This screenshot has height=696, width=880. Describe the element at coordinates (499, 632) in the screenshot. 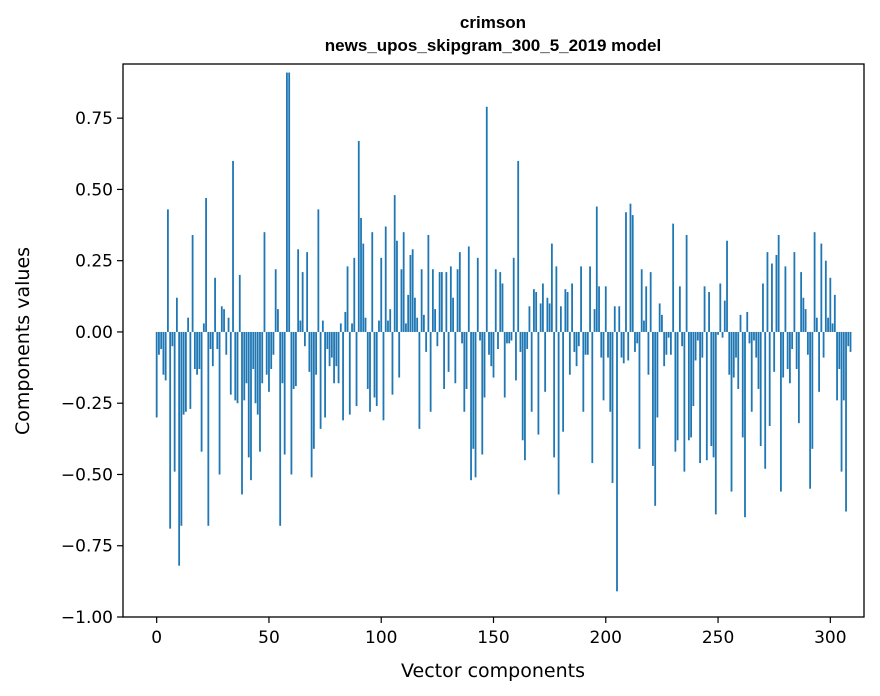

I see `x-axis-ticks: 0 50 100 150 200 250 300` at that location.